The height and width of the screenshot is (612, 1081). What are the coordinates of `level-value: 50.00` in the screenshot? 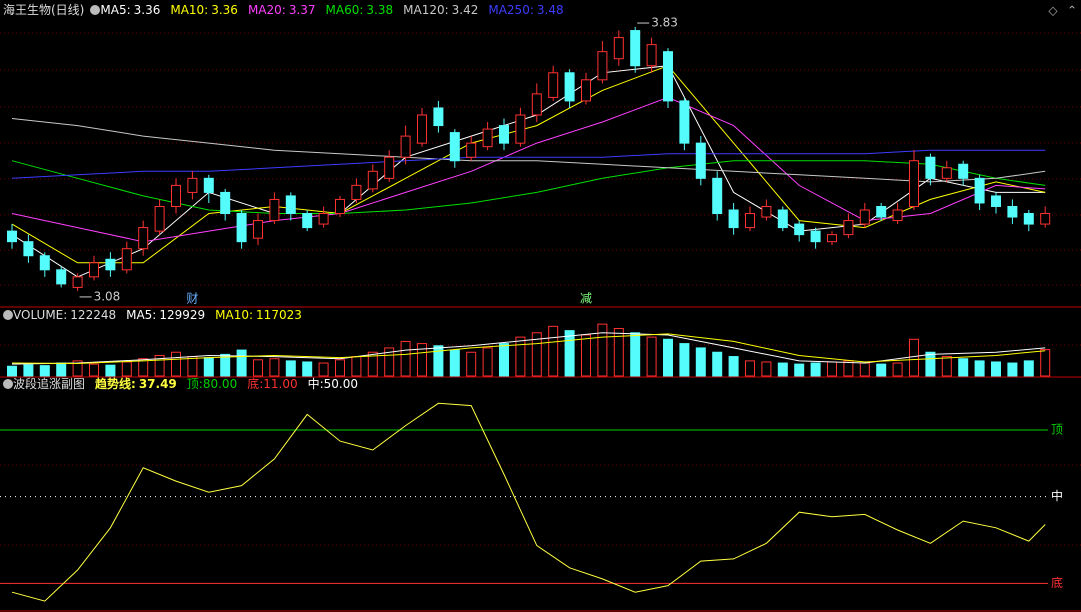 It's located at (341, 384).